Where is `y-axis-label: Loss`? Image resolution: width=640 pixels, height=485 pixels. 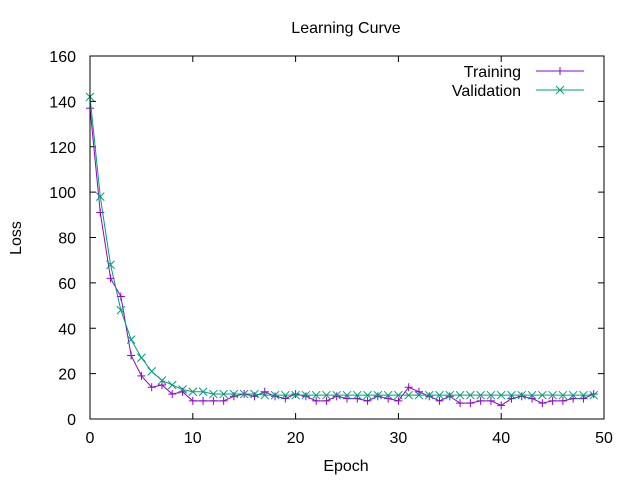 y-axis-label: Loss is located at coordinates (16, 238).